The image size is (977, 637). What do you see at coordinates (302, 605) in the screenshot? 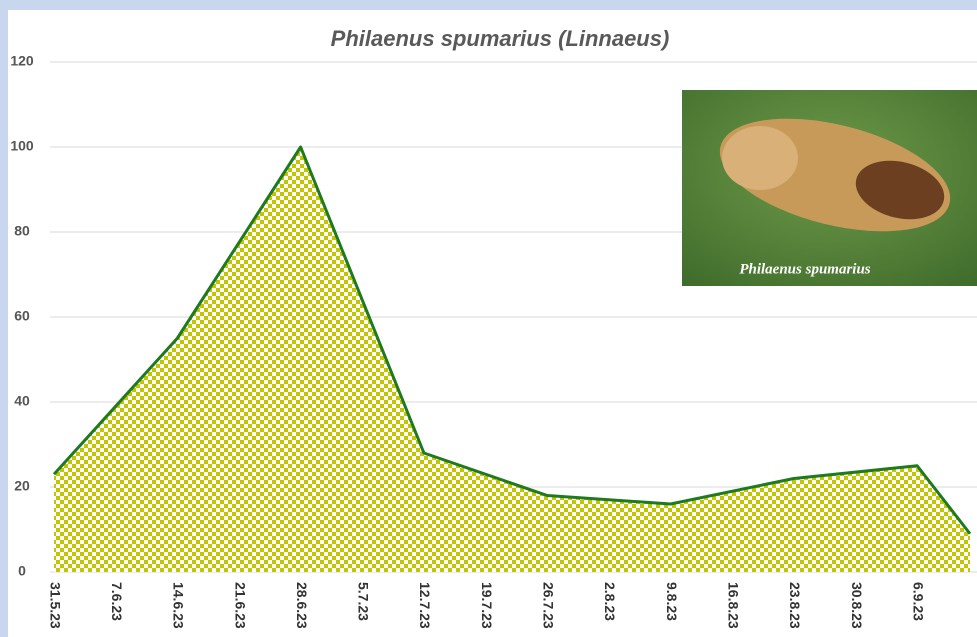
I see `x-tick-label: 28.6.23` at bounding box center [302, 605].